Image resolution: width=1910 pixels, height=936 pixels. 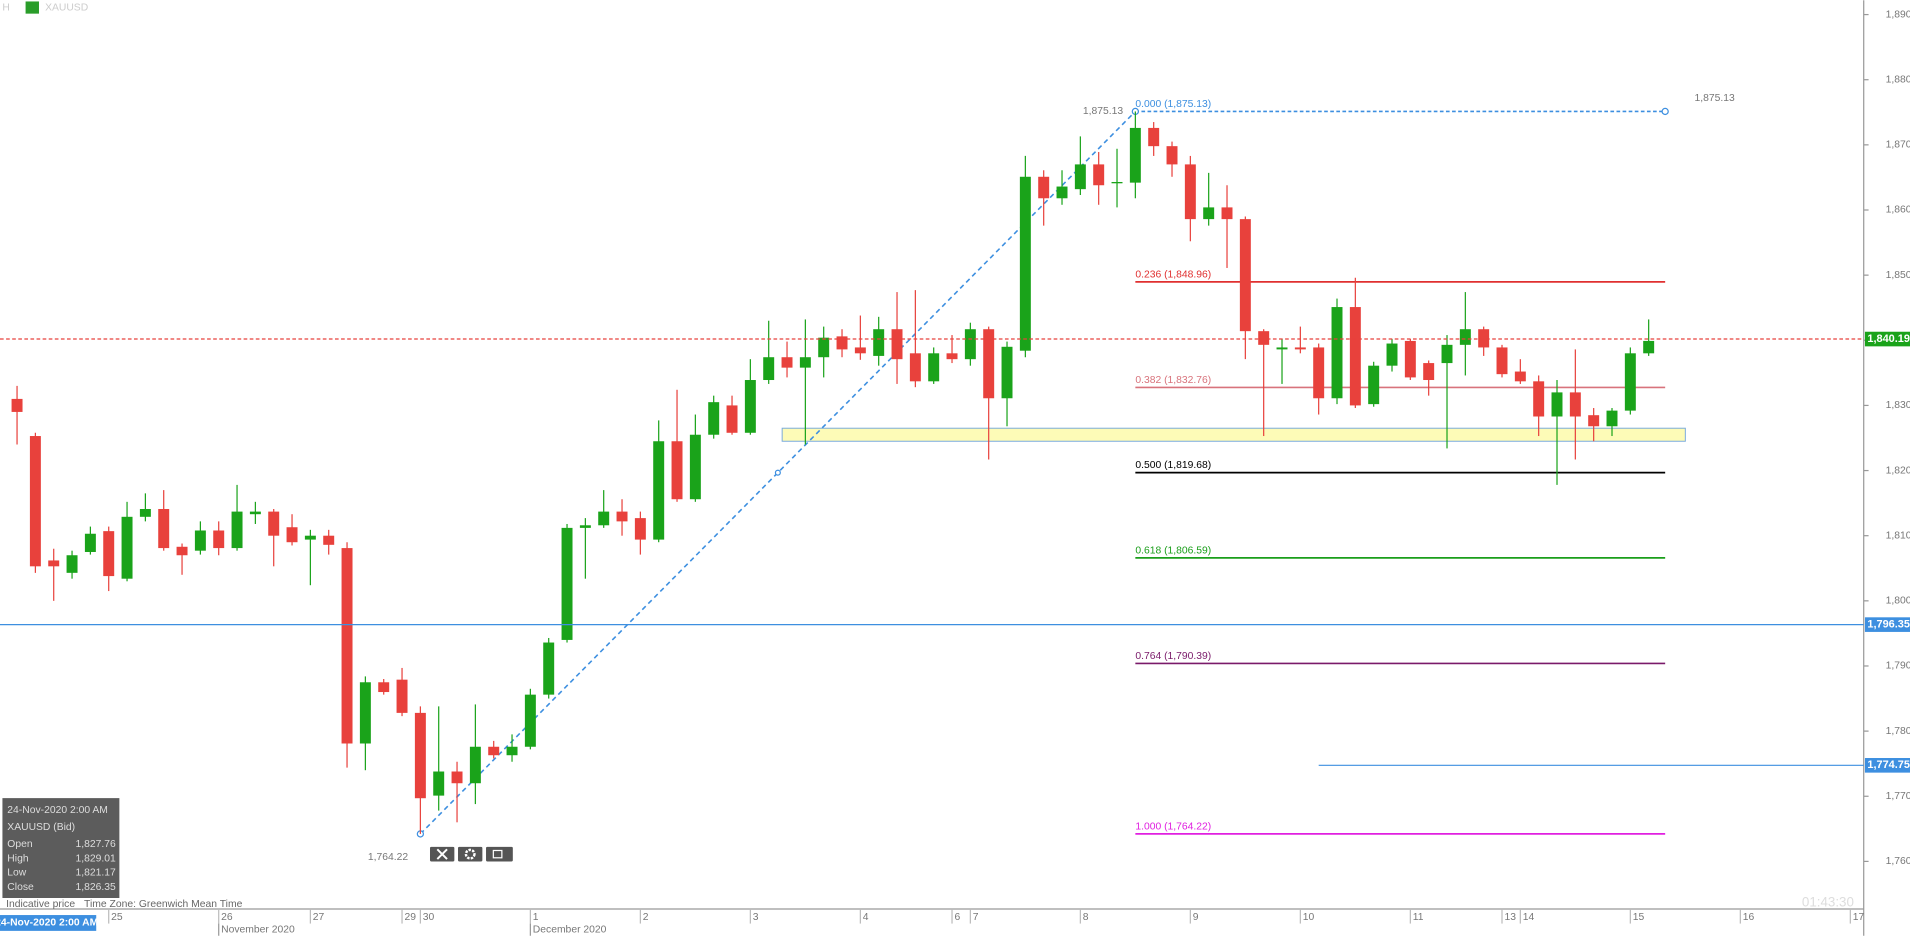 I want to click on info-value: 1,826.35, so click(x=95, y=887).